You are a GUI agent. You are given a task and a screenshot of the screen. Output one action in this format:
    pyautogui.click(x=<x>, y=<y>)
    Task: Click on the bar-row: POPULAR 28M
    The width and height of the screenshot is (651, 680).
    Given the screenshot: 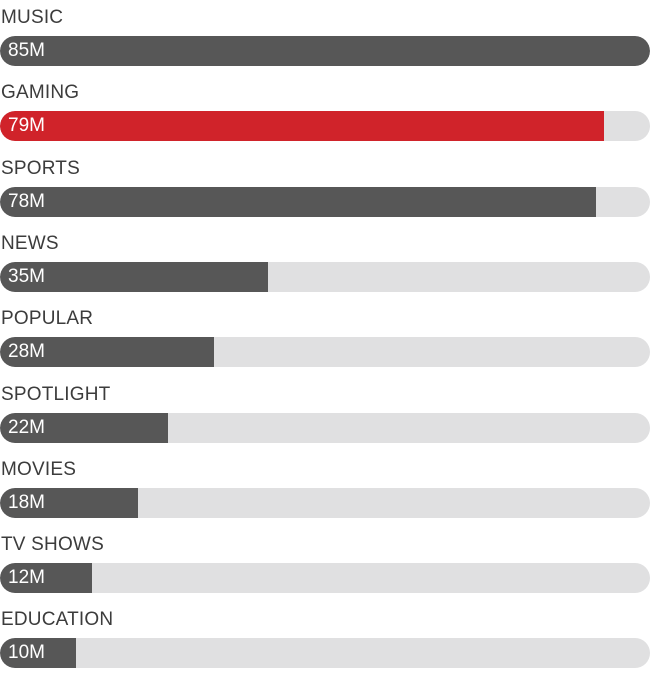 What is the action you would take?
    pyautogui.click(x=325, y=340)
    